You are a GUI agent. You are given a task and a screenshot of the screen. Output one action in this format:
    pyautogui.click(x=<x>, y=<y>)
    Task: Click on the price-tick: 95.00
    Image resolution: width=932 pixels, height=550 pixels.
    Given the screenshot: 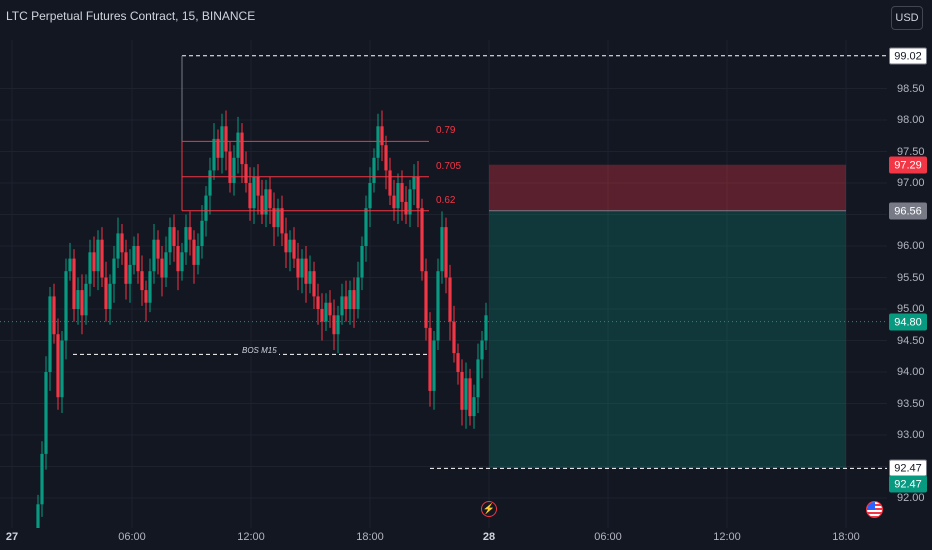 What is the action you would take?
    pyautogui.click(x=911, y=309)
    